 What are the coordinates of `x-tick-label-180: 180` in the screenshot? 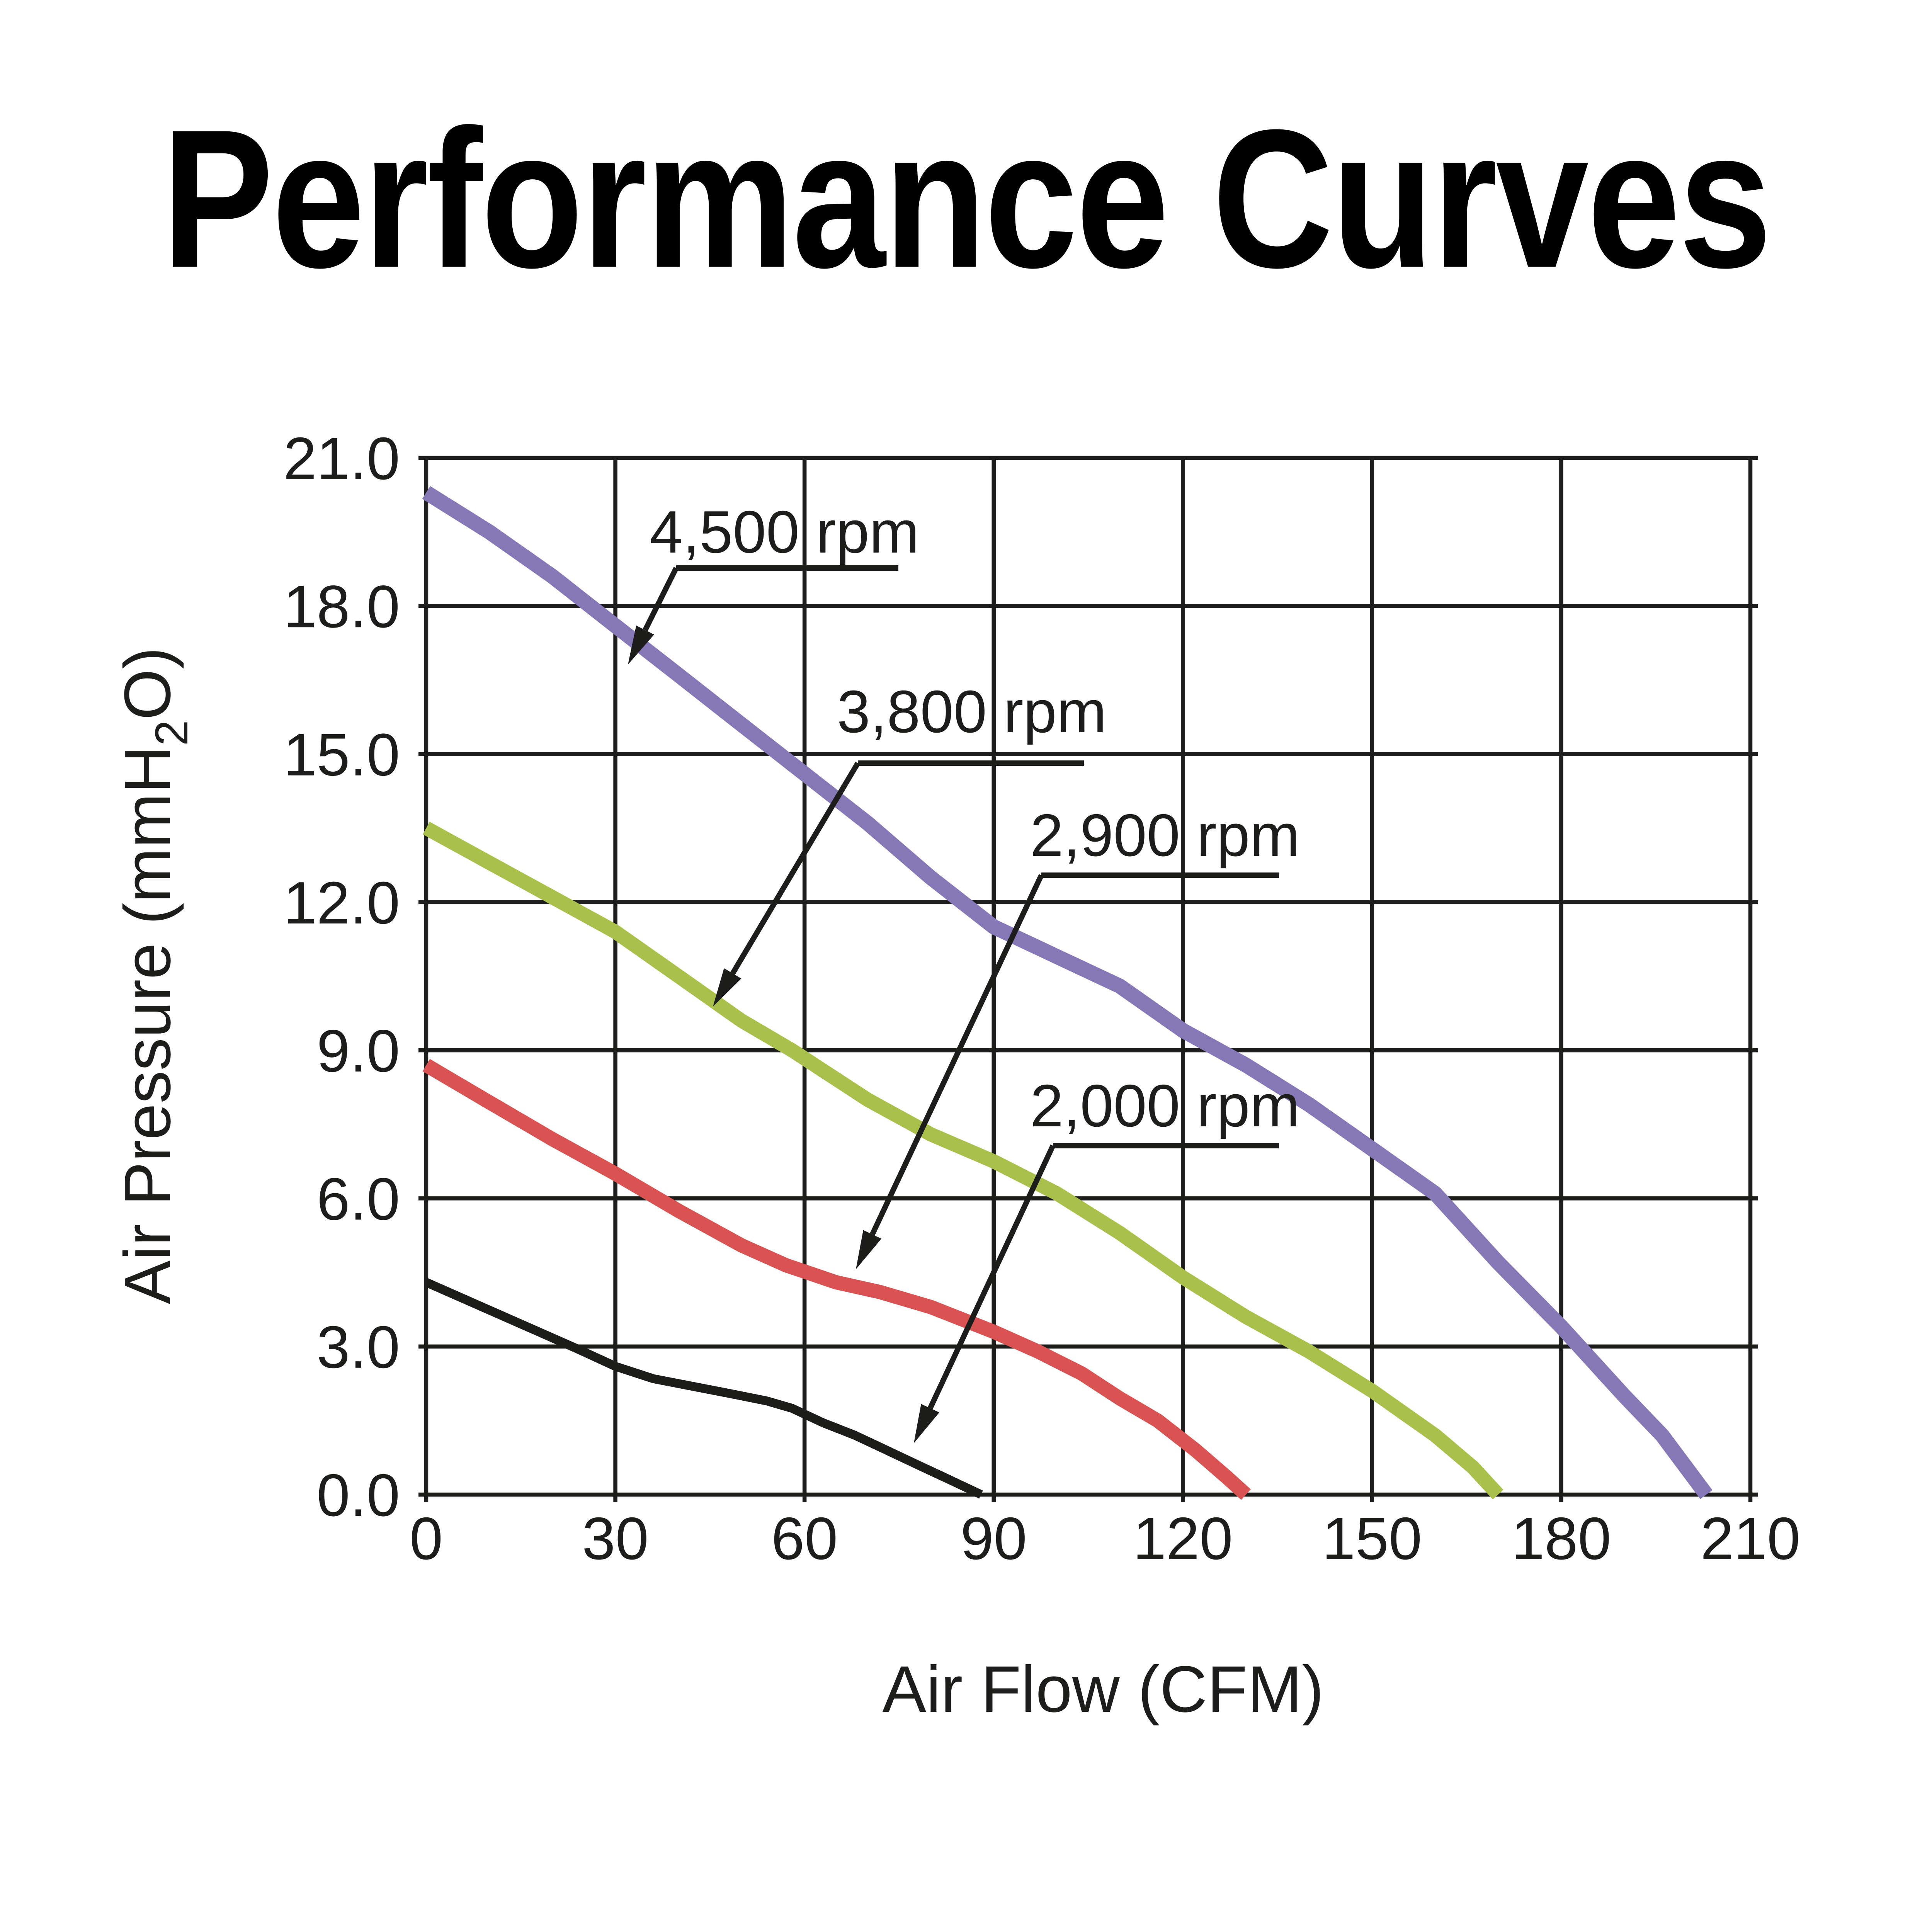 It's located at (1561, 1539).